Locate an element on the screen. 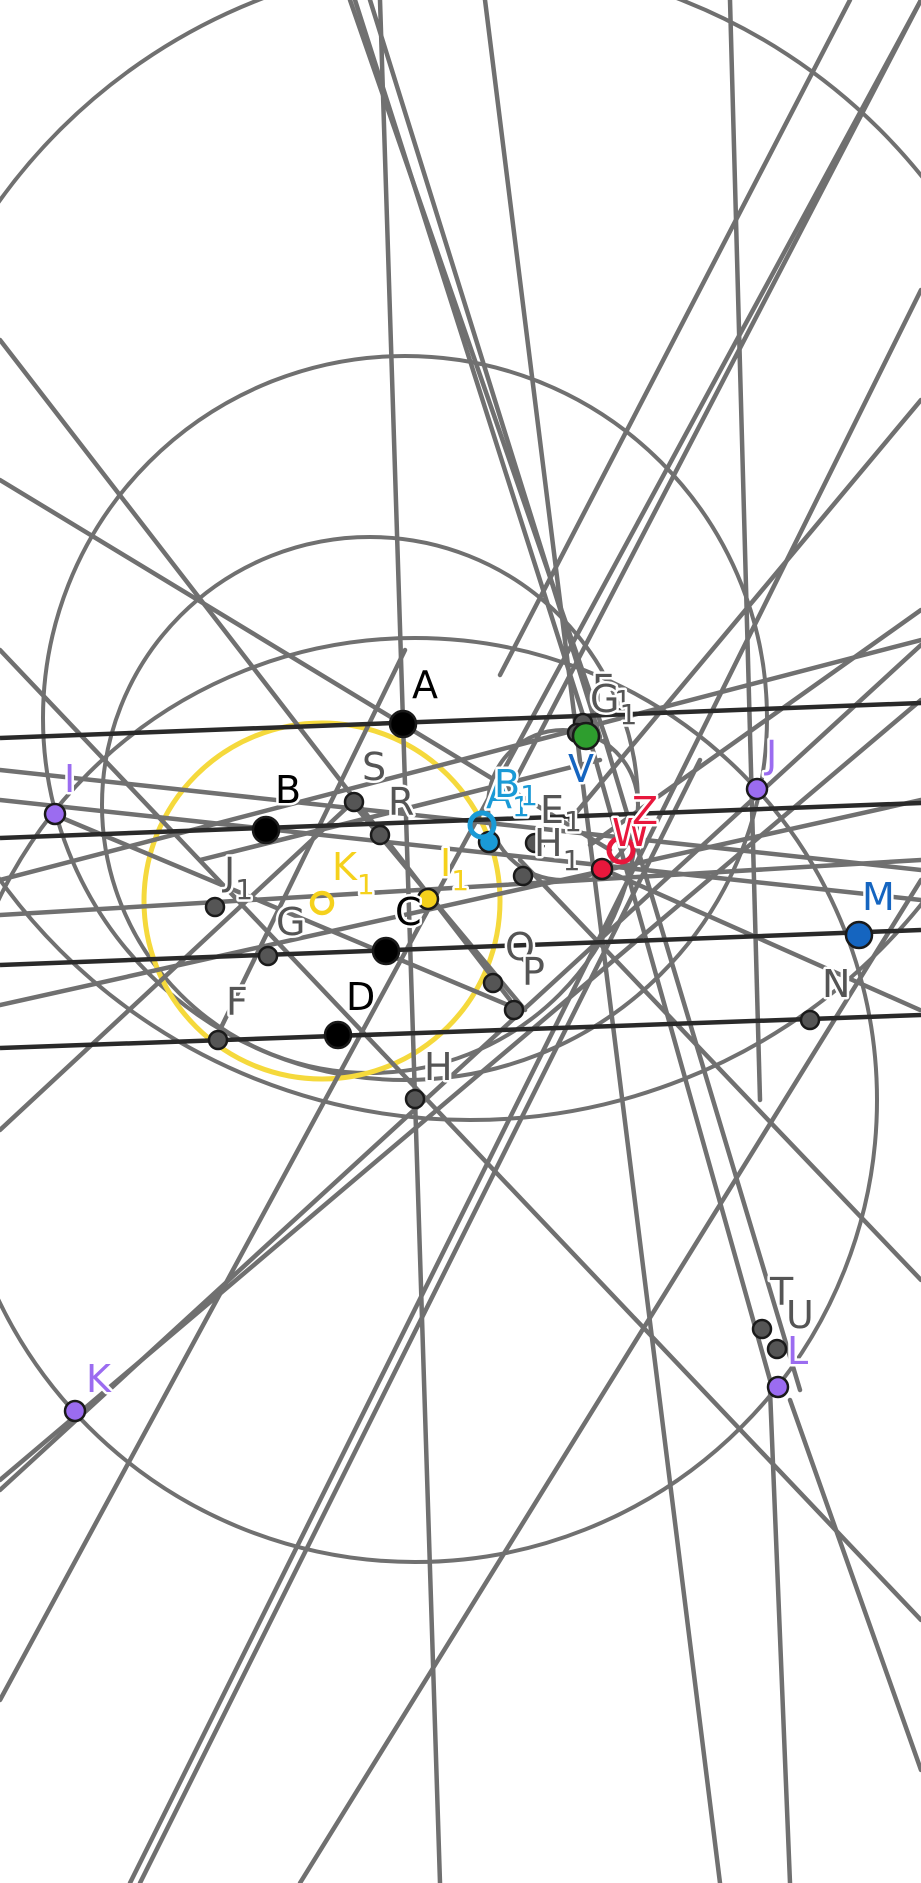 This screenshot has width=921, height=1883. point-I1 is located at coordinates (428, 899).